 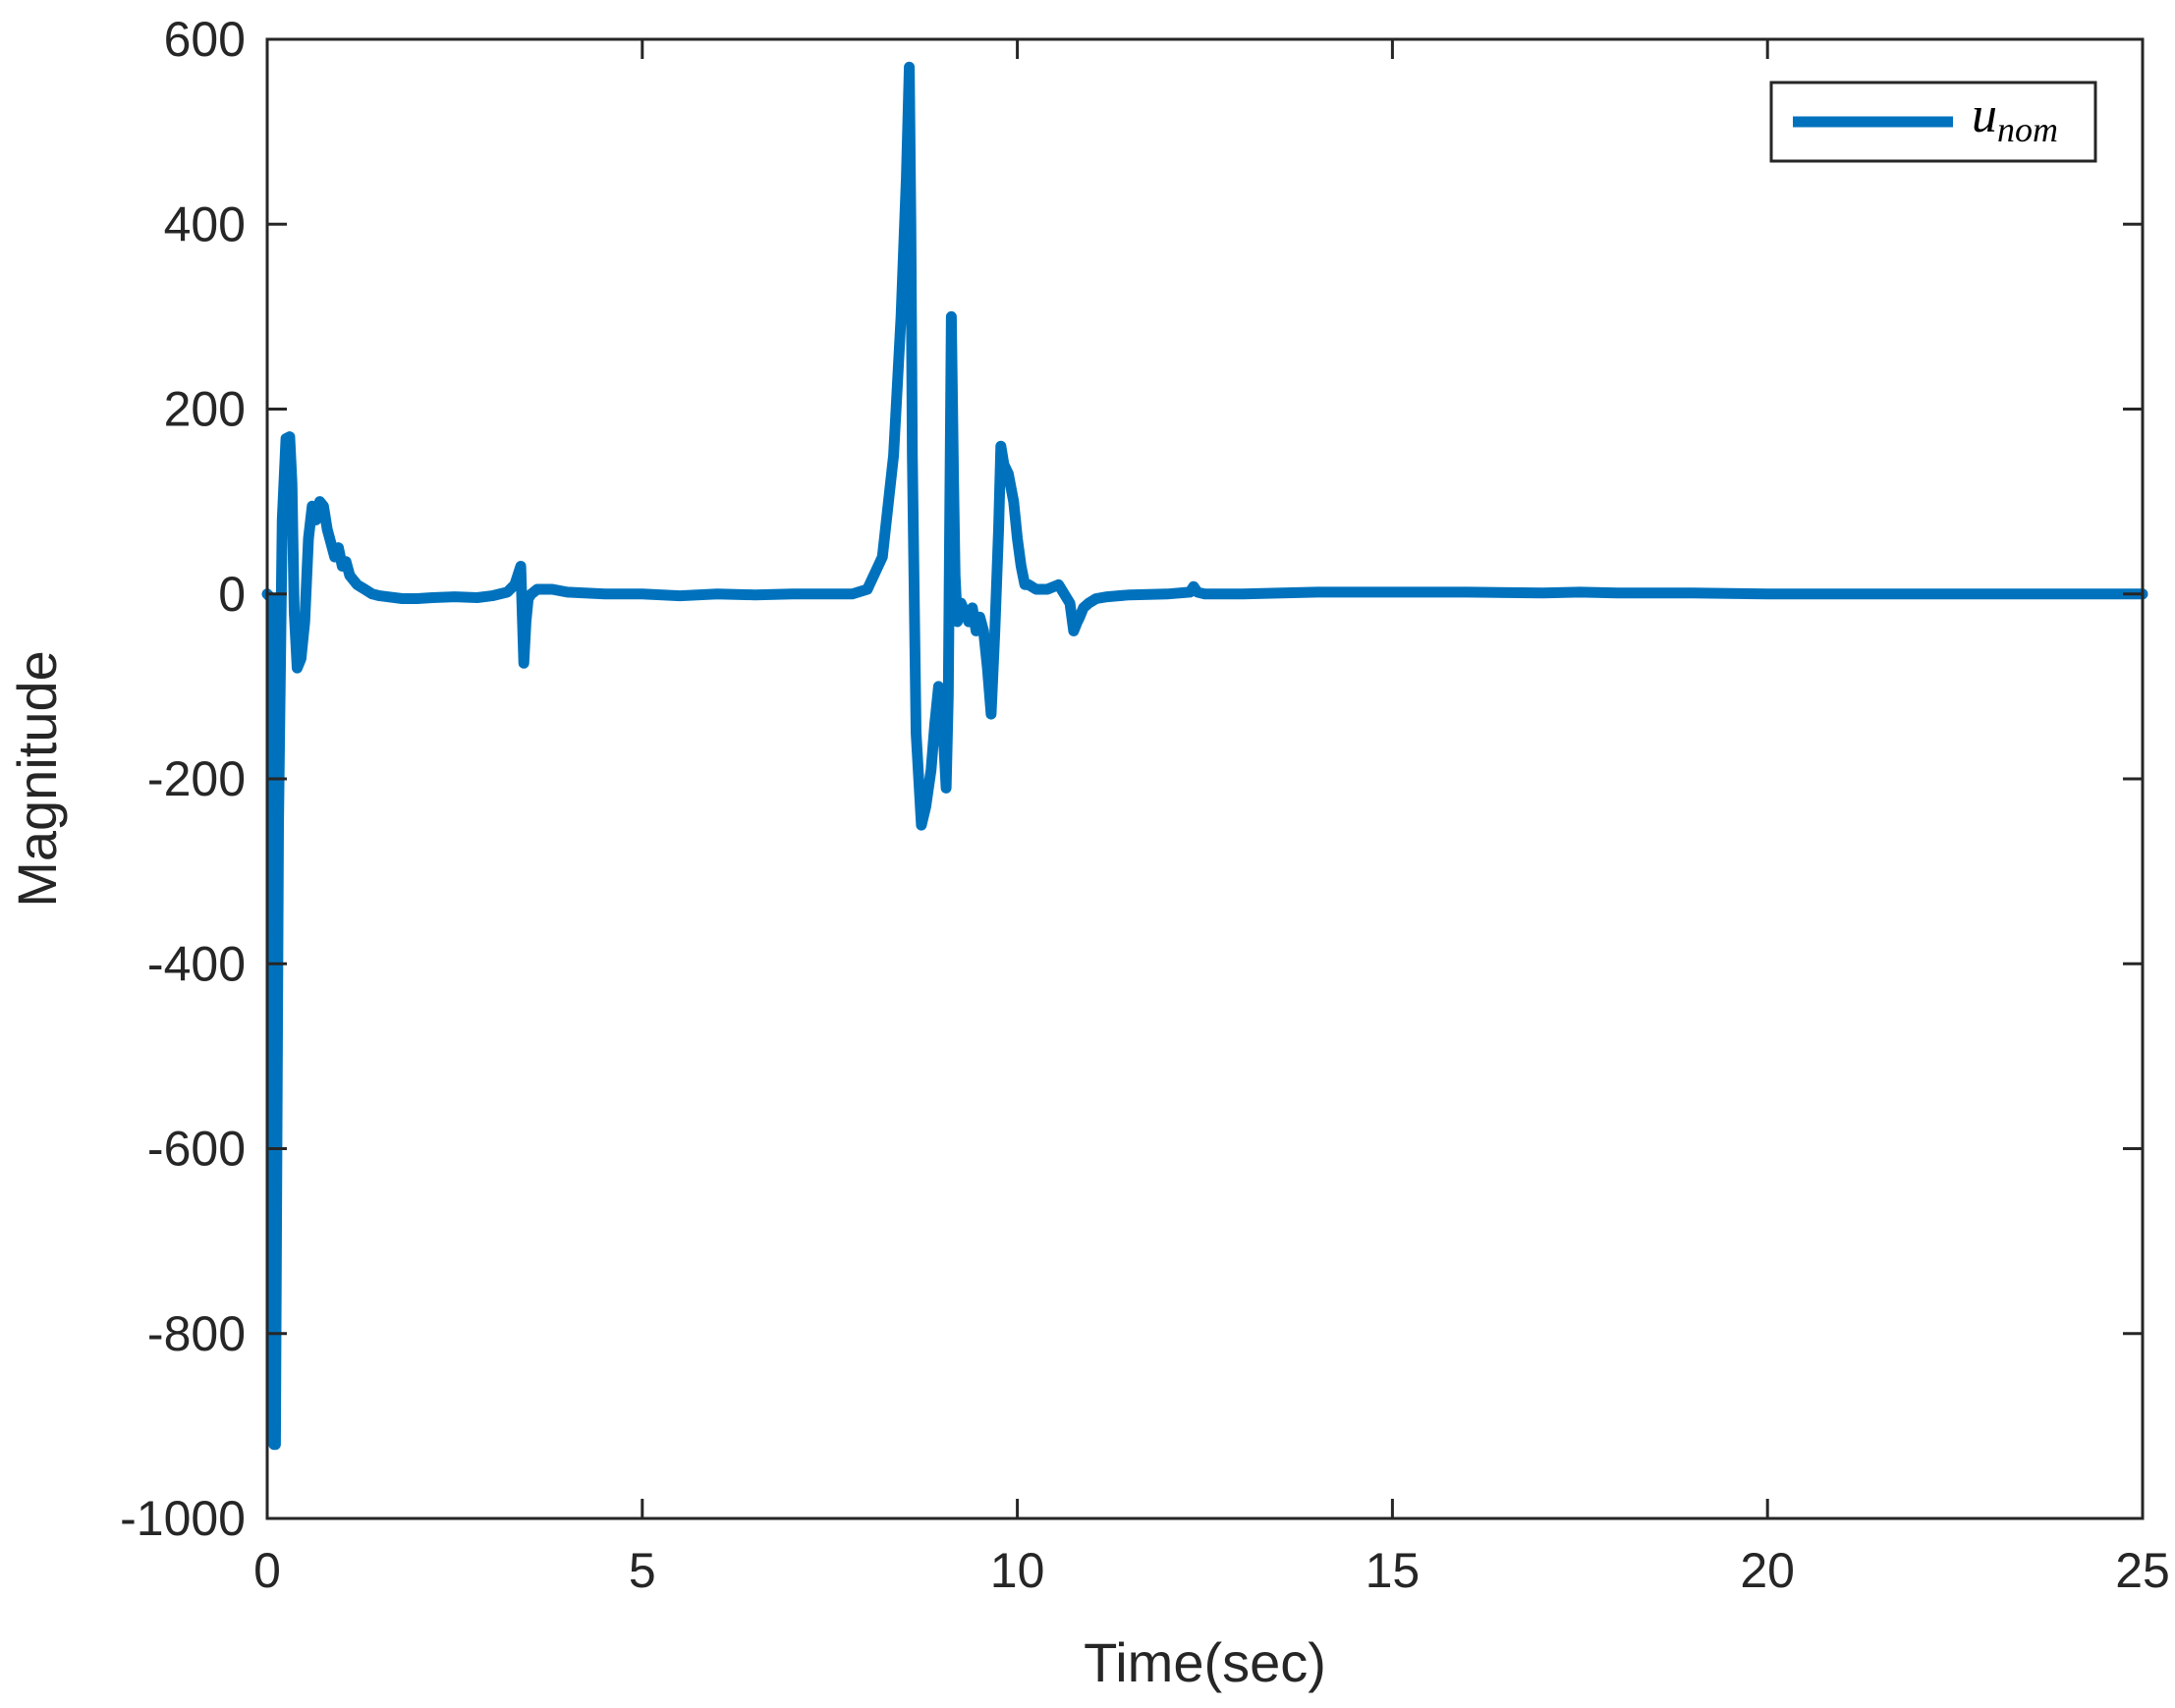 I want to click on y-tick-label: -200, so click(x=196, y=778).